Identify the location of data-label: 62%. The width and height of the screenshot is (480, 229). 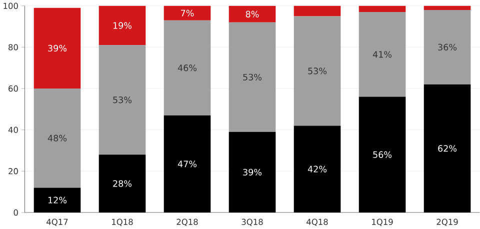
(447, 148).